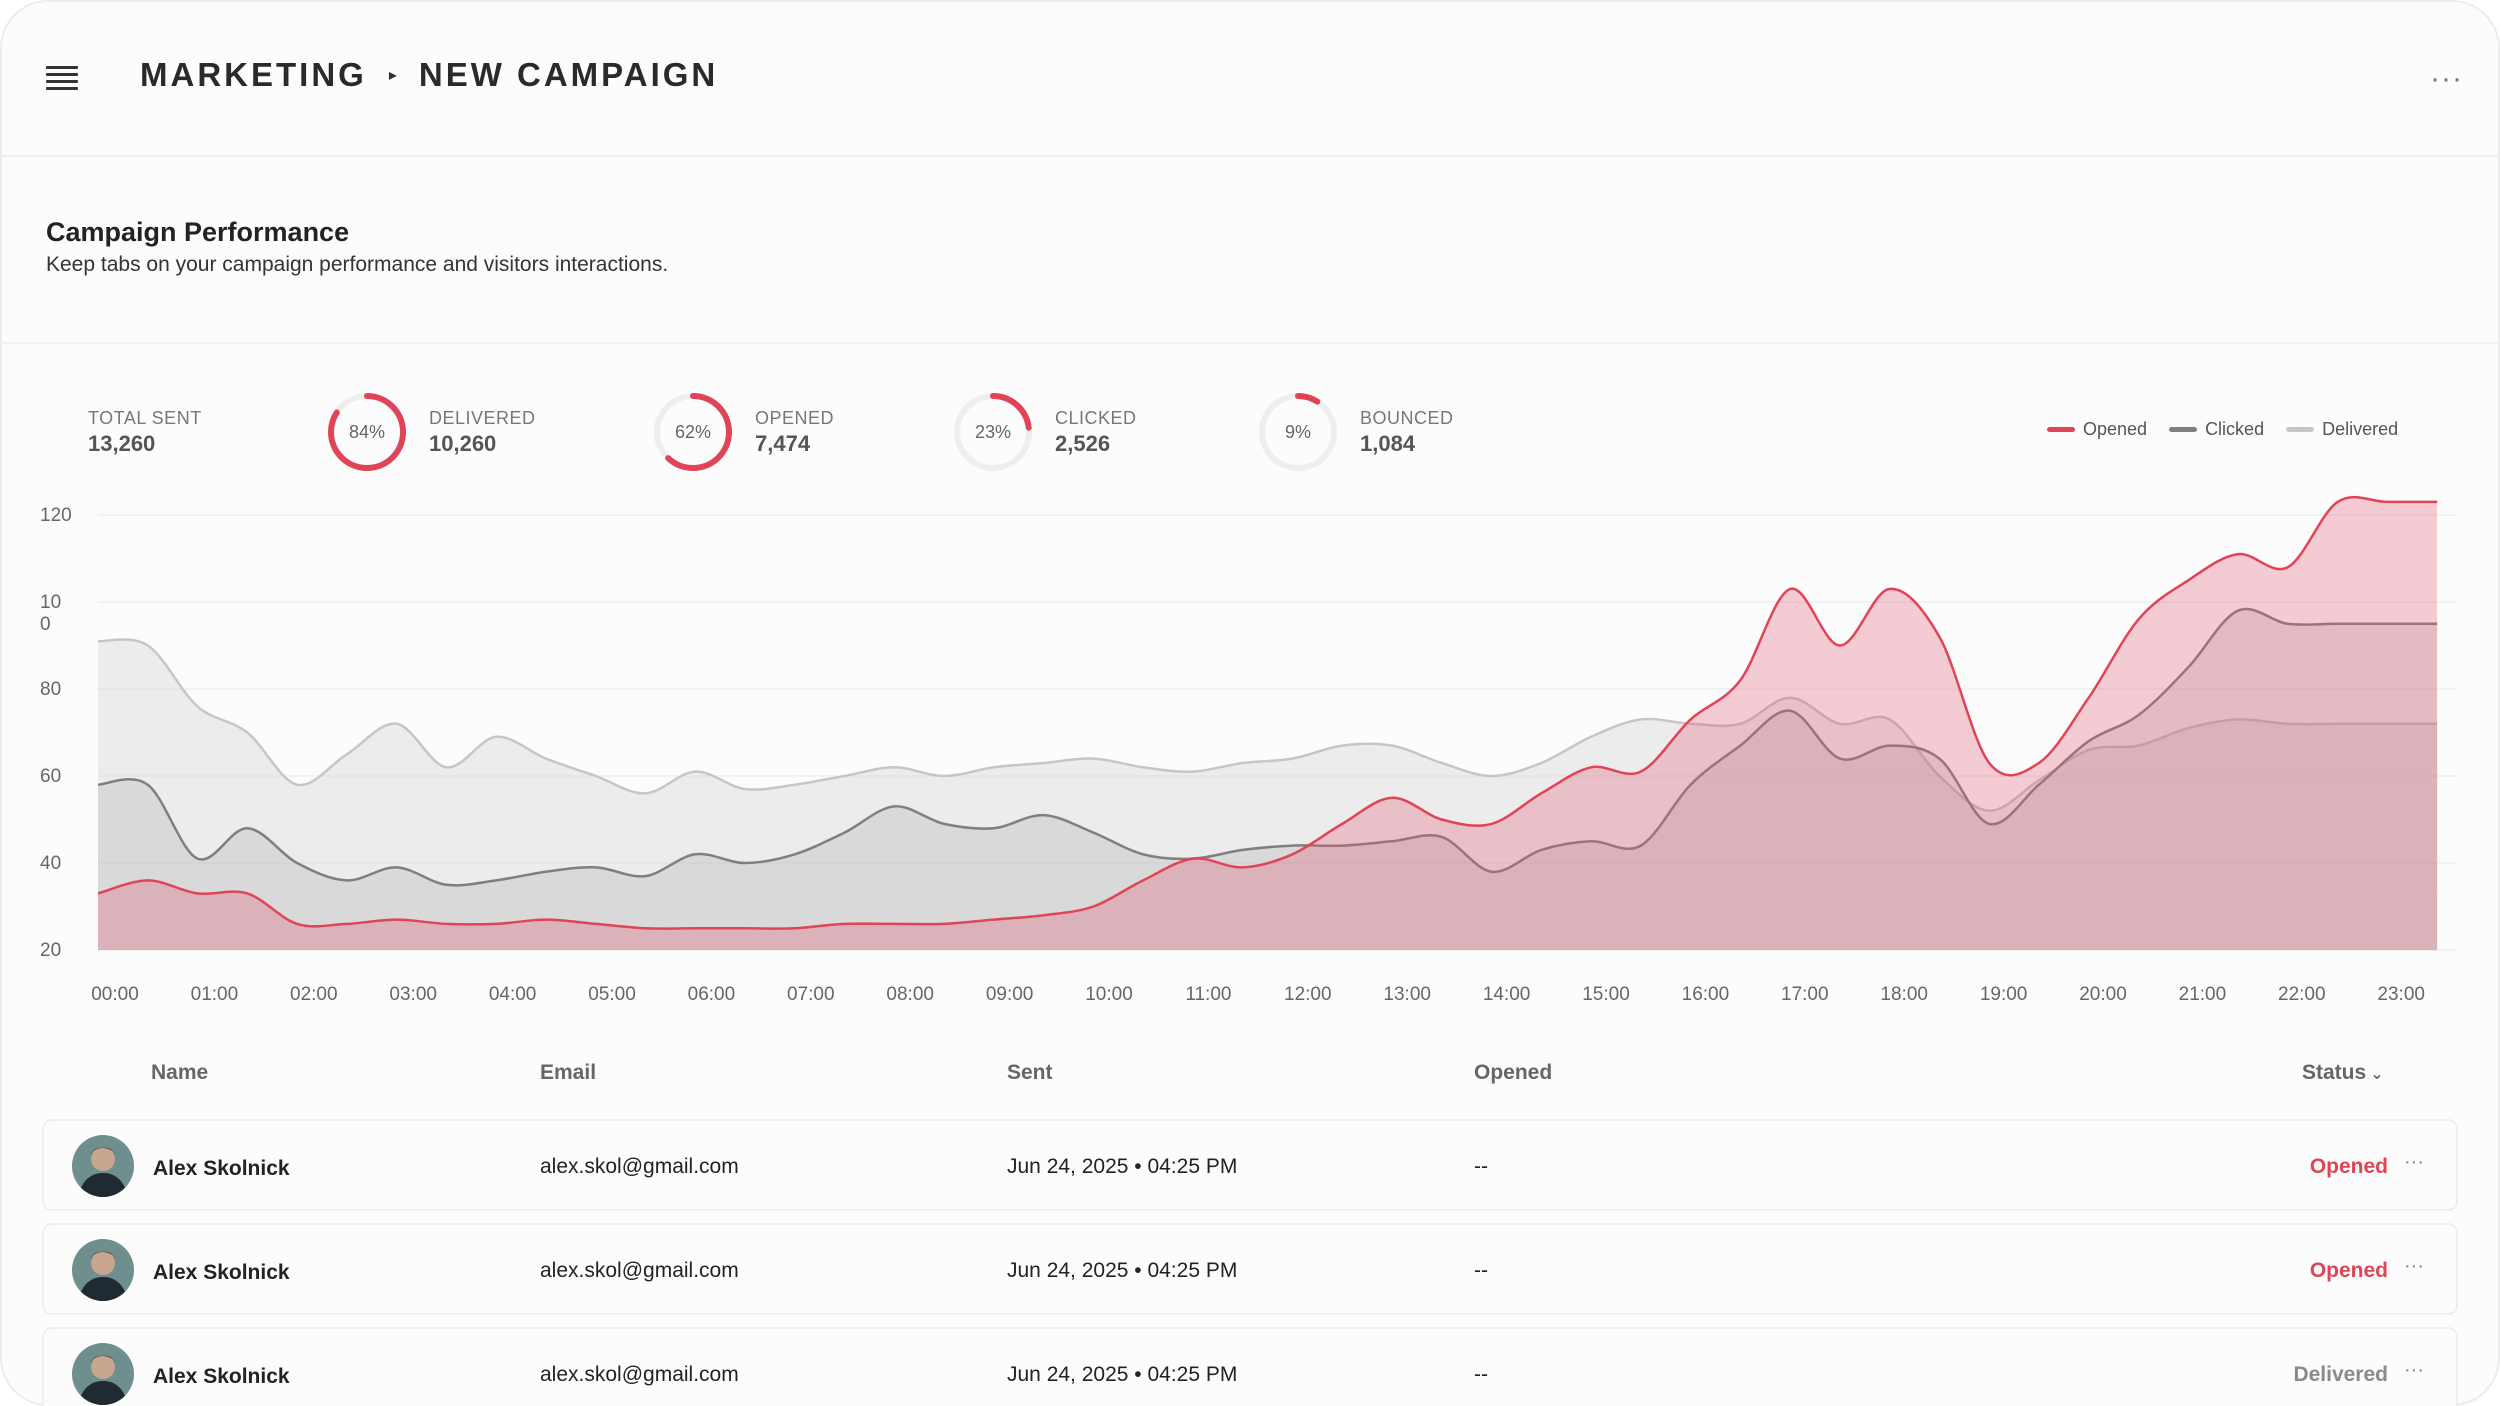  I want to click on breadcrumb: MARKETING ▸ NEW CAMPAIGN, so click(429, 75).